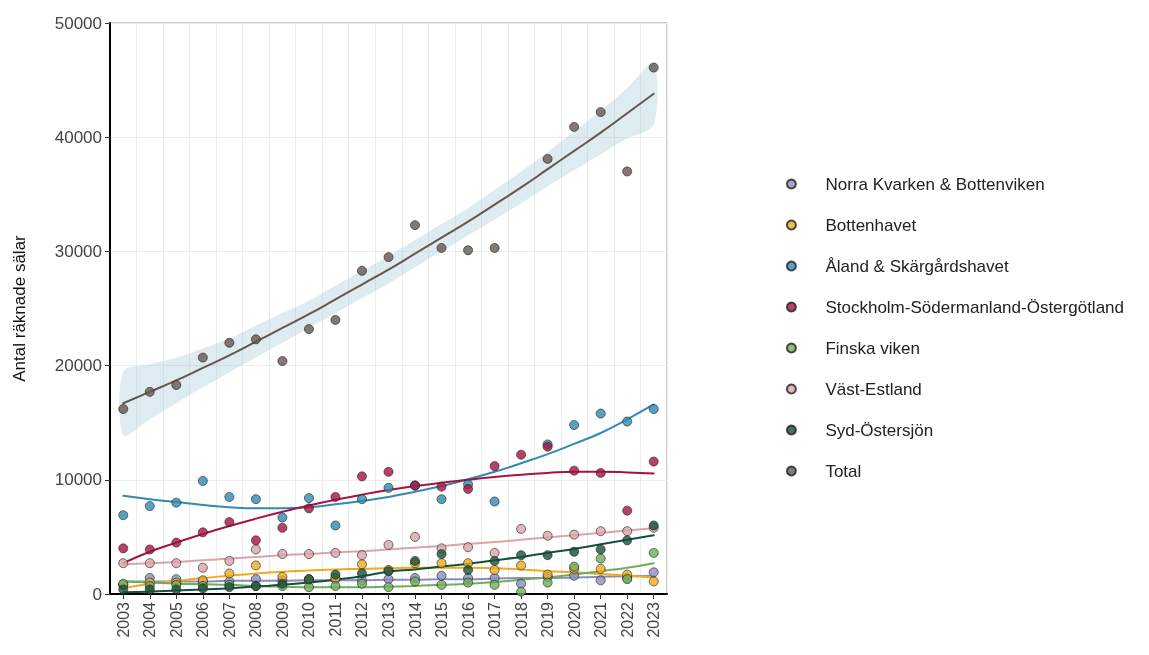 The height and width of the screenshot is (655, 1149). Describe the element at coordinates (873, 389) in the screenshot. I see `legend-label: Väst-Estland` at that location.